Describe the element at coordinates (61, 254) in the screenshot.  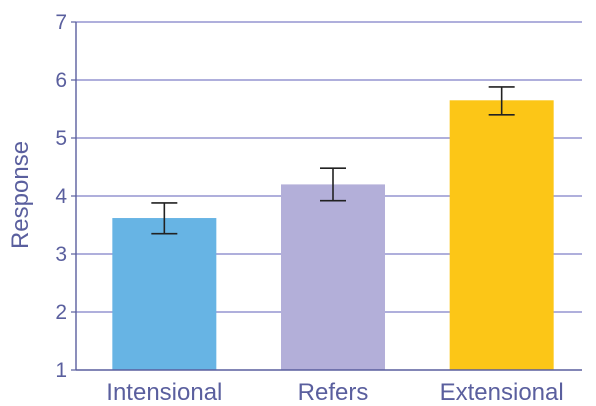
I see `y-tick-label: 3` at that location.